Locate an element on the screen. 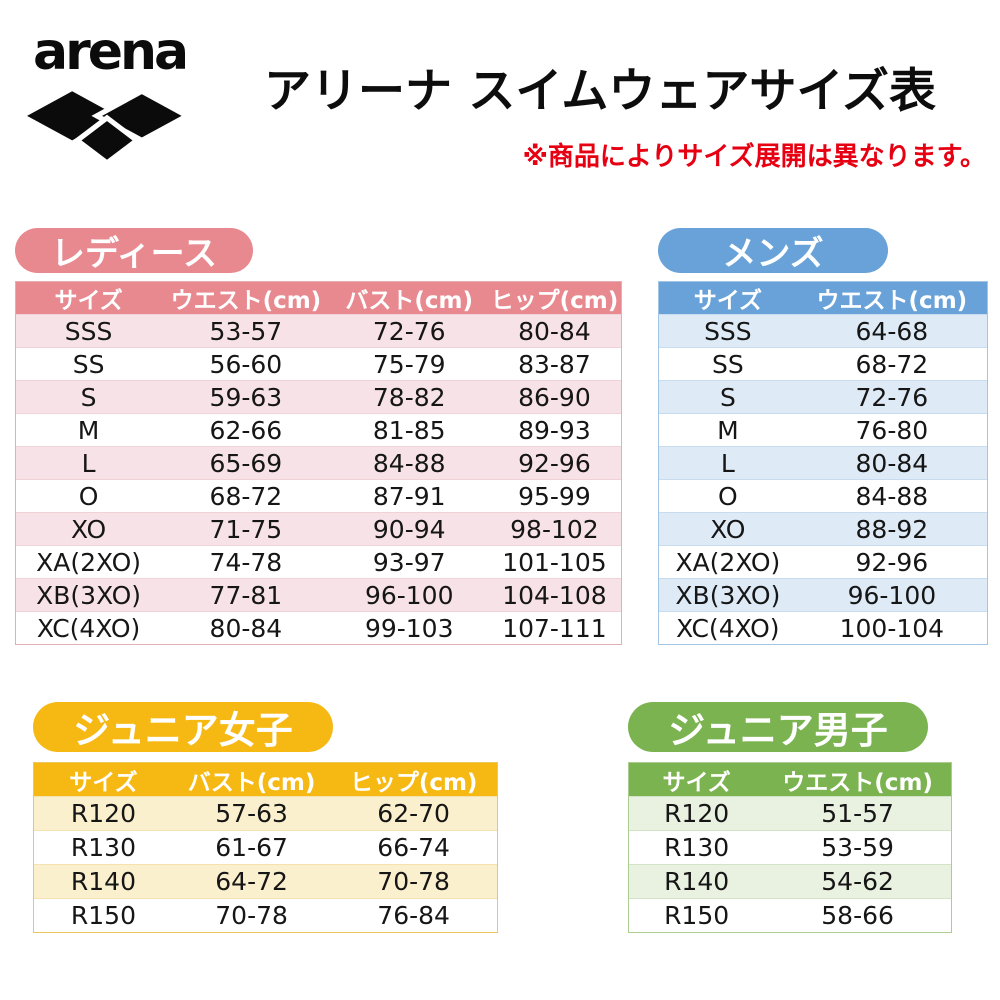 This screenshot has height=1000, width=1000. ladies-row-L: L 65-69 84-88 92-96 is located at coordinates (318, 462).